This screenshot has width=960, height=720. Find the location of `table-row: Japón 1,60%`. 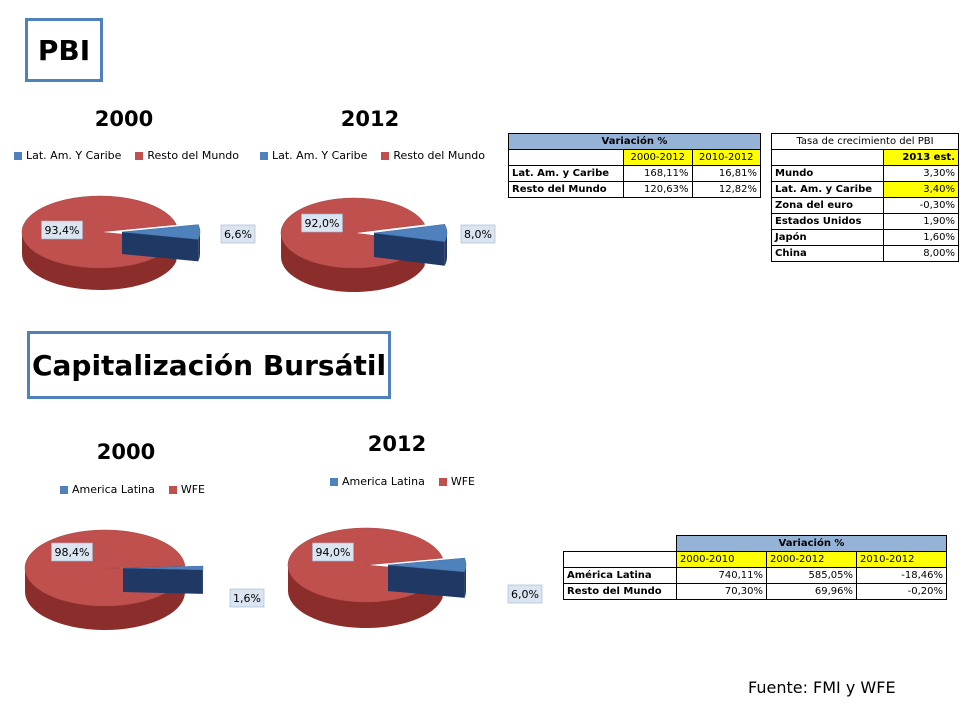

table-row: Japón 1,60% is located at coordinates (865, 237).